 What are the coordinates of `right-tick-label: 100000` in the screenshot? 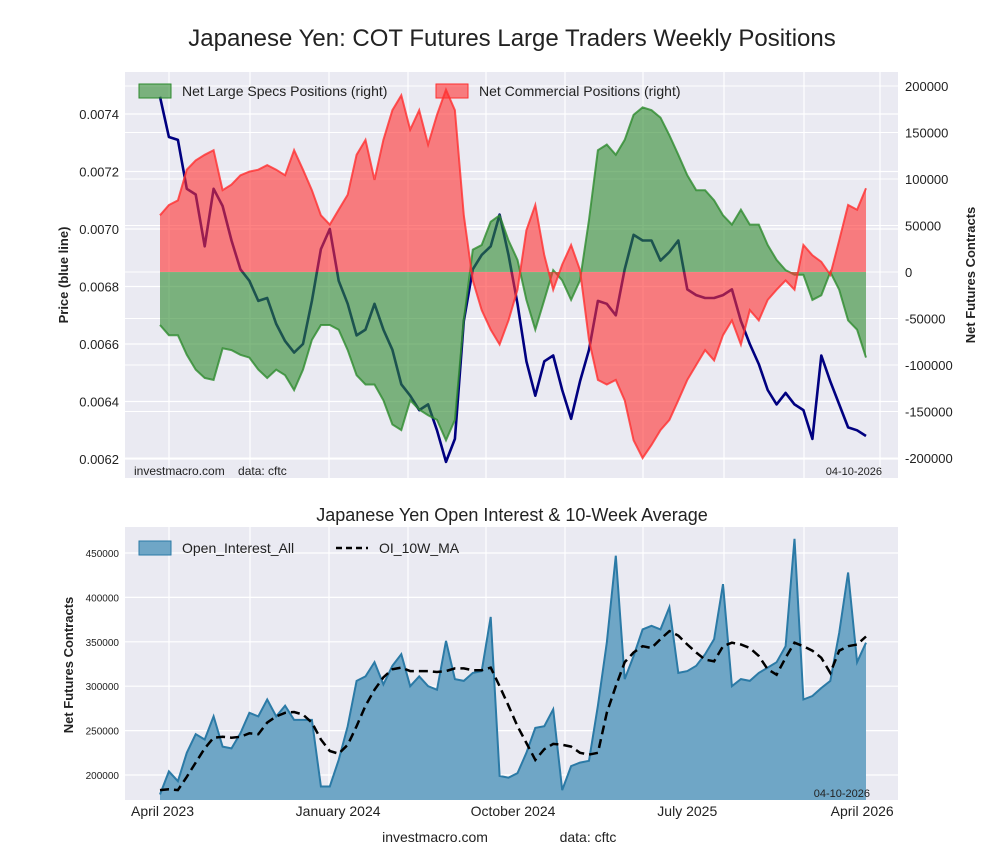 It's located at (926, 179).